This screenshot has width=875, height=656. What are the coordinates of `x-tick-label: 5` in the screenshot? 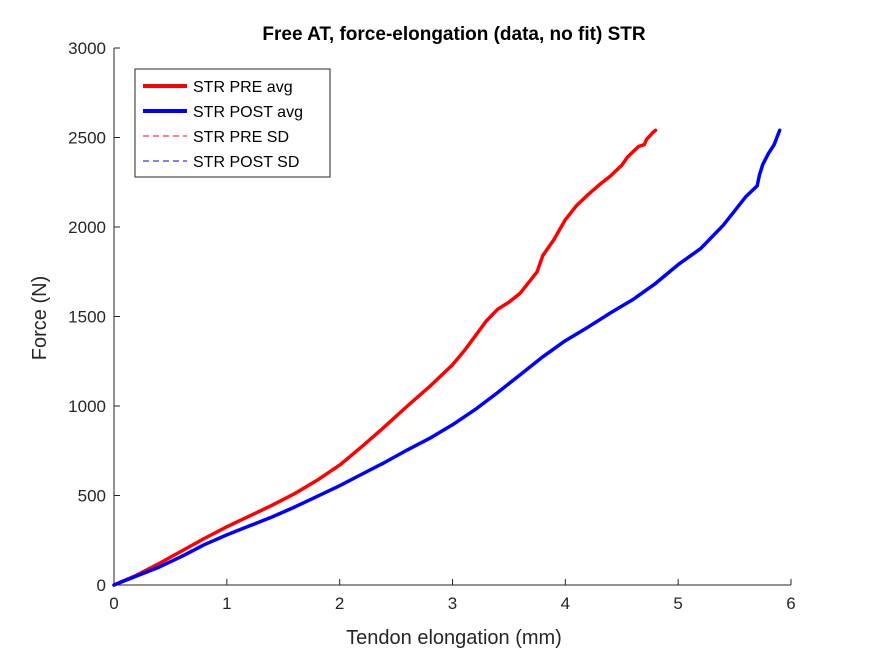 It's located at (677, 603).